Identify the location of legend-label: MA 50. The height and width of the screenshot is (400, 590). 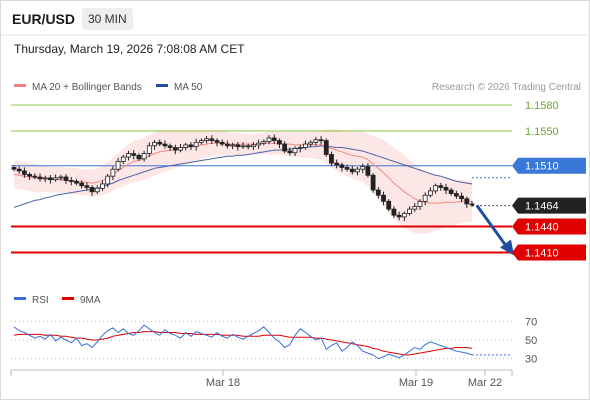
(188, 87).